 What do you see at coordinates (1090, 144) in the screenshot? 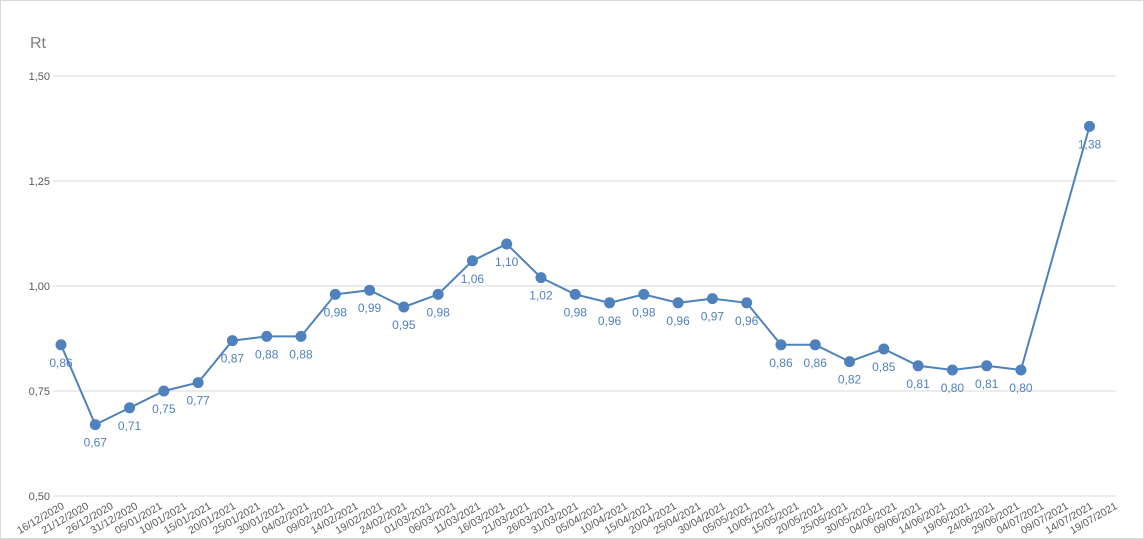
I see `data-label: 1,38` at bounding box center [1090, 144].